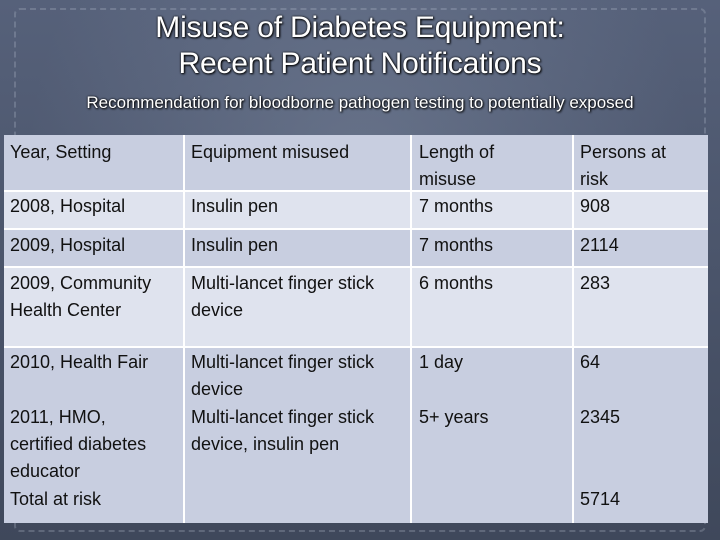 The width and height of the screenshot is (720, 540). Describe the element at coordinates (61, 152) in the screenshot. I see `header-year-setting: Year, Setting` at that location.